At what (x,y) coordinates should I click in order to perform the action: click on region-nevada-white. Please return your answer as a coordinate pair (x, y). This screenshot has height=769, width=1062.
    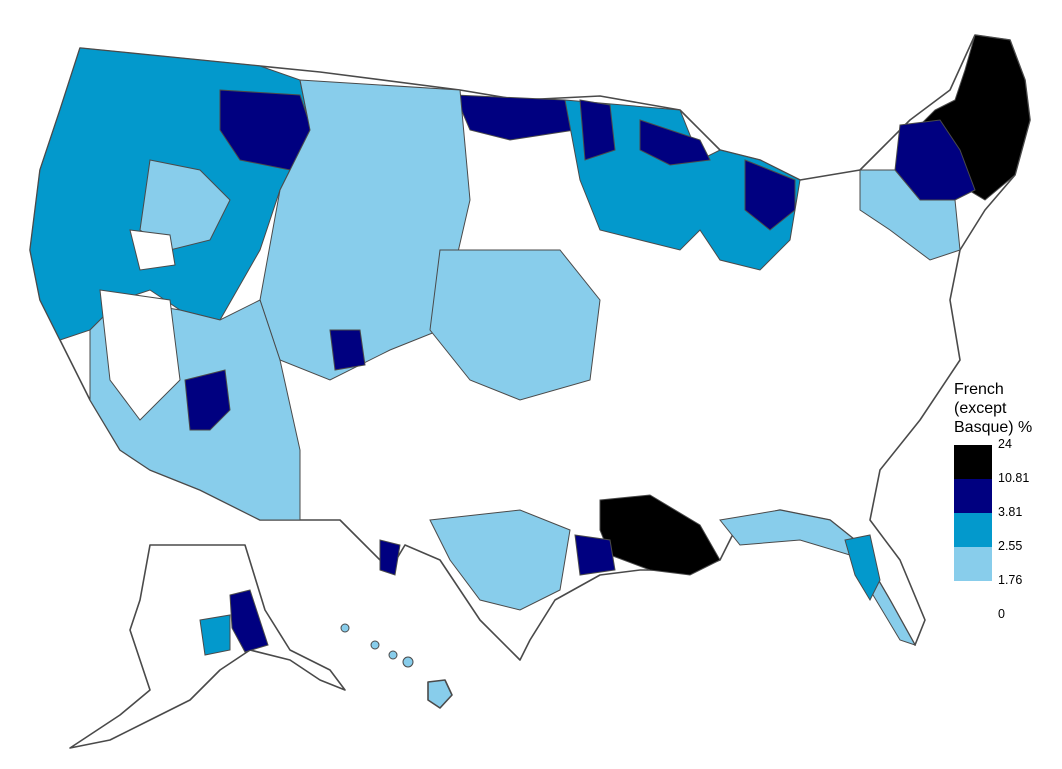
    Looking at the image, I should click on (140, 355).